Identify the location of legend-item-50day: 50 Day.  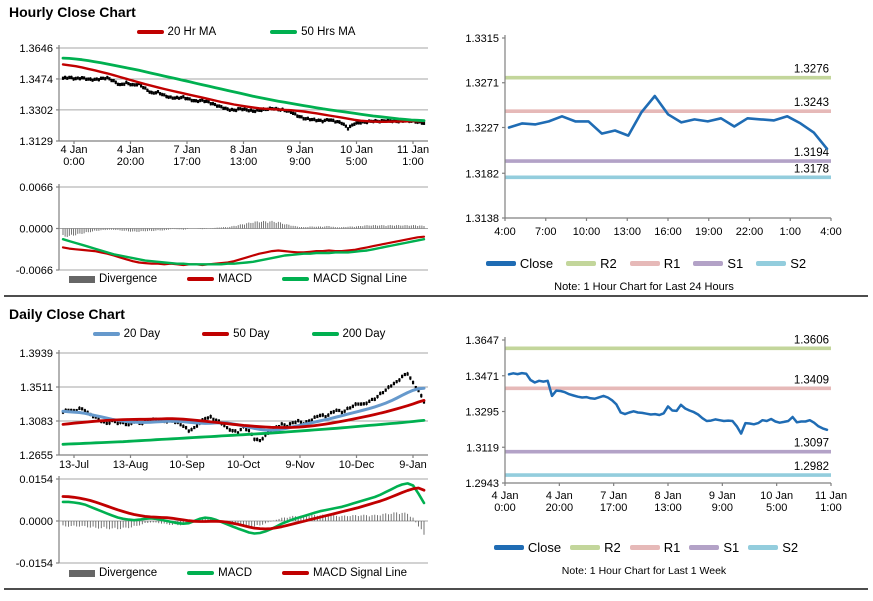
(236, 334).